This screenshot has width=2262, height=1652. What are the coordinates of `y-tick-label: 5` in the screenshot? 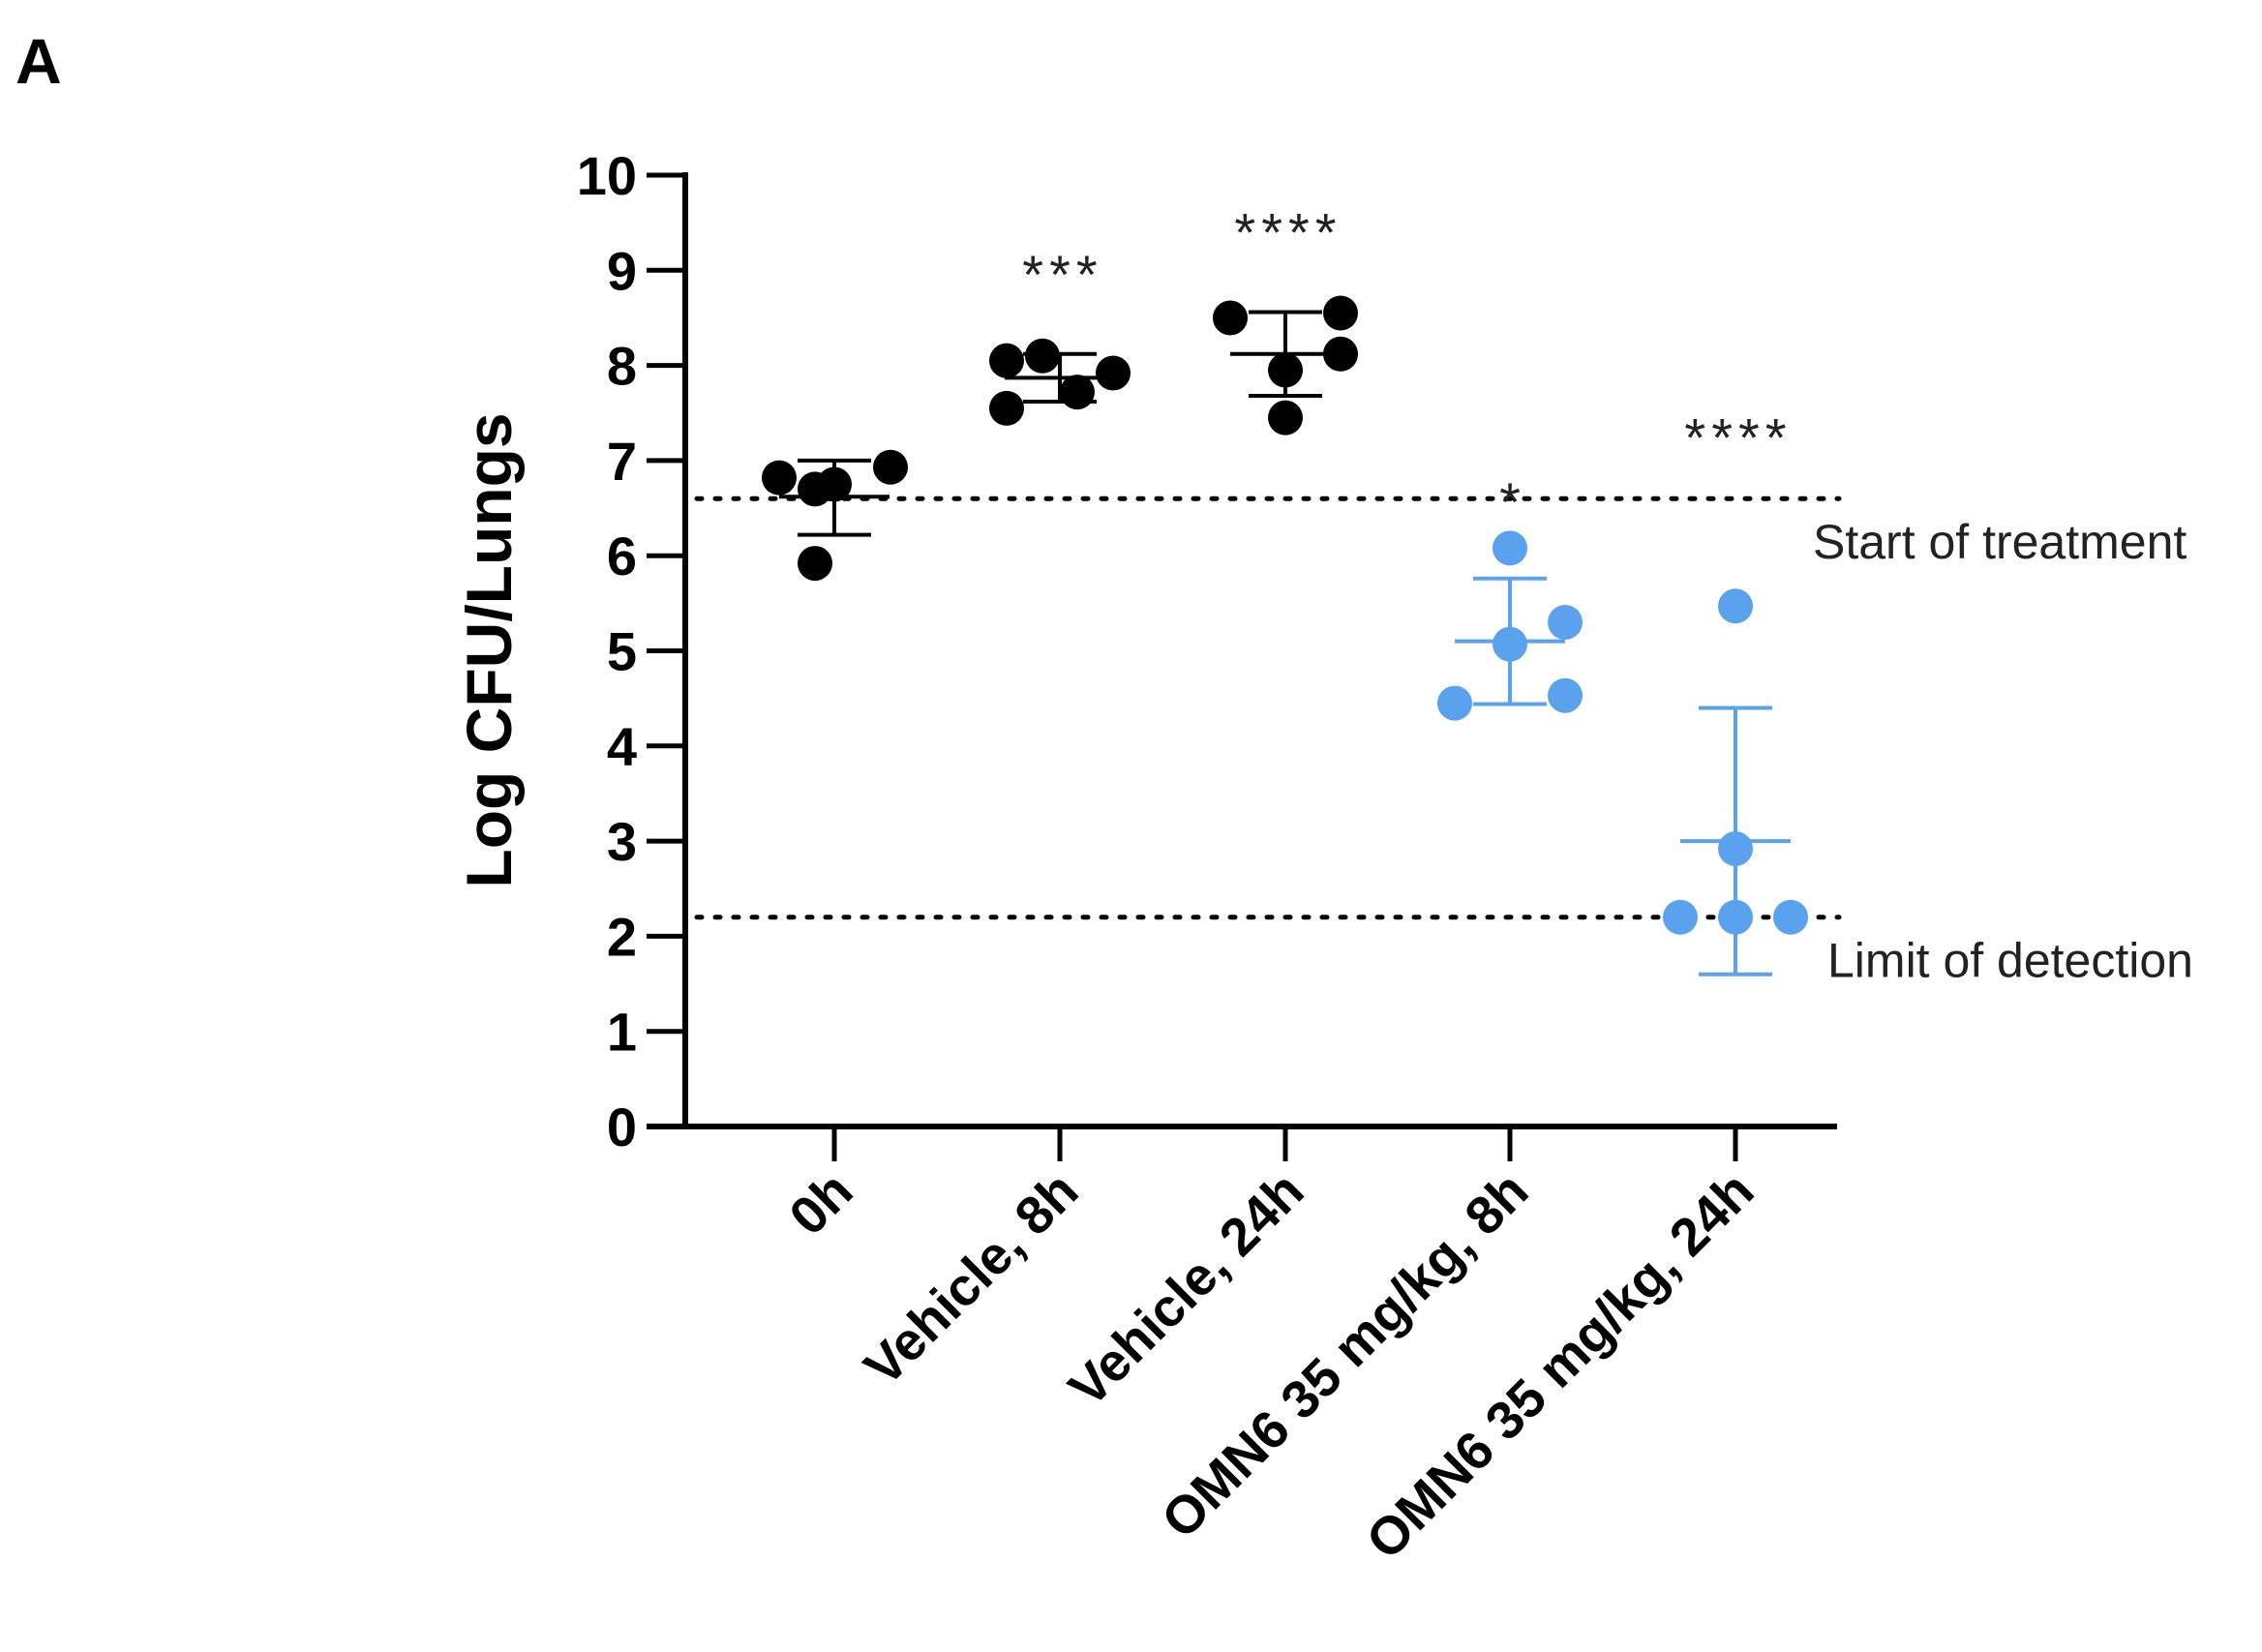 It's located at (622, 651).